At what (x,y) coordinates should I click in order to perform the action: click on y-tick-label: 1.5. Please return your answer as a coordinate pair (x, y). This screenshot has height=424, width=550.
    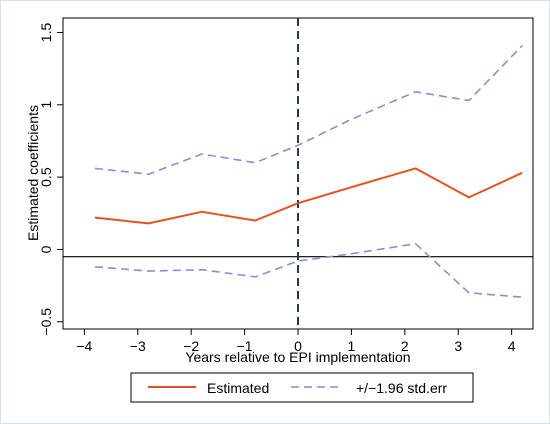
    Looking at the image, I should click on (46, 33).